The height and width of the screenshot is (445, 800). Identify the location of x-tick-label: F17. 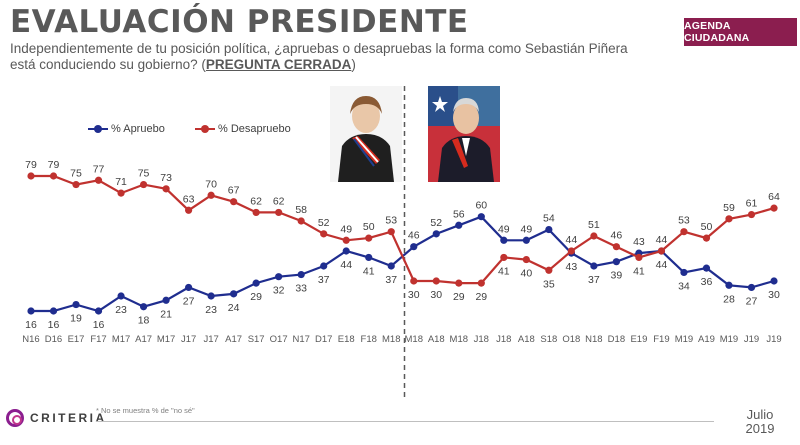
(98, 339).